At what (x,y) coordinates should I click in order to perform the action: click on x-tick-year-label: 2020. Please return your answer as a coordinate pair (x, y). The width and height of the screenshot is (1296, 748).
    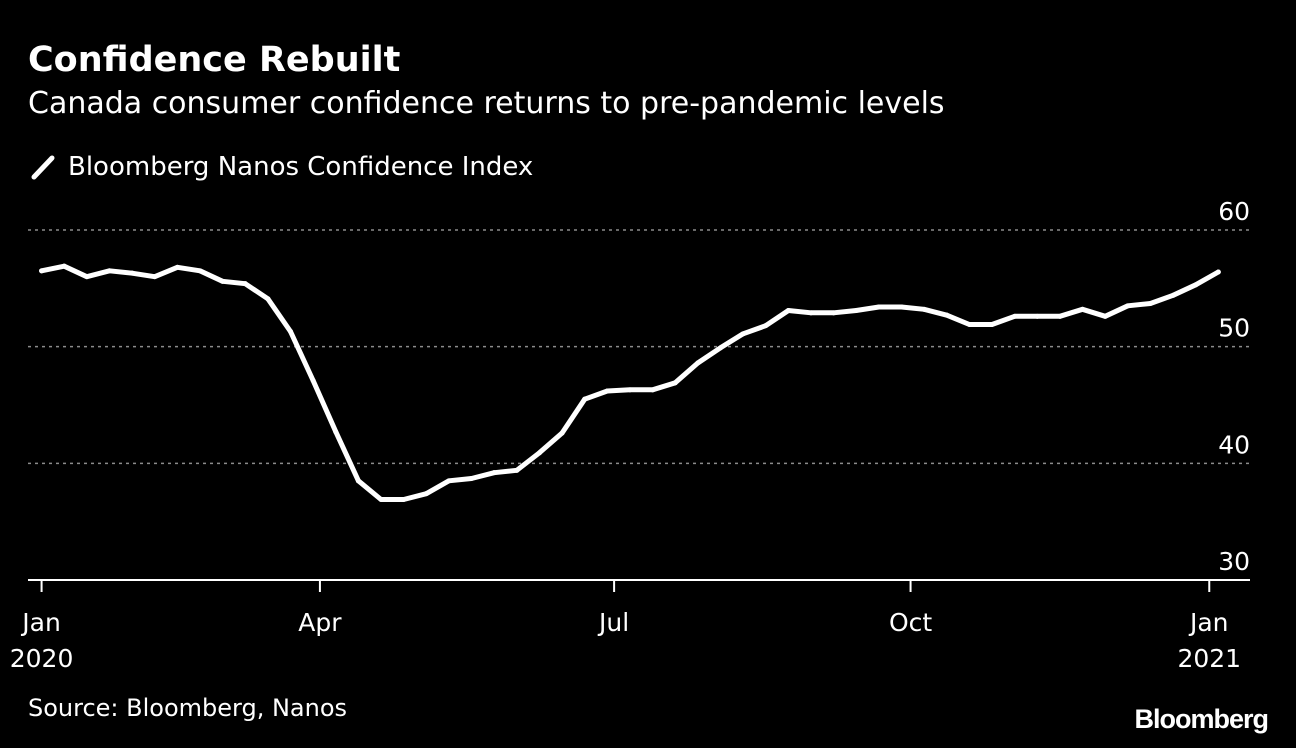
    Looking at the image, I should click on (42, 658).